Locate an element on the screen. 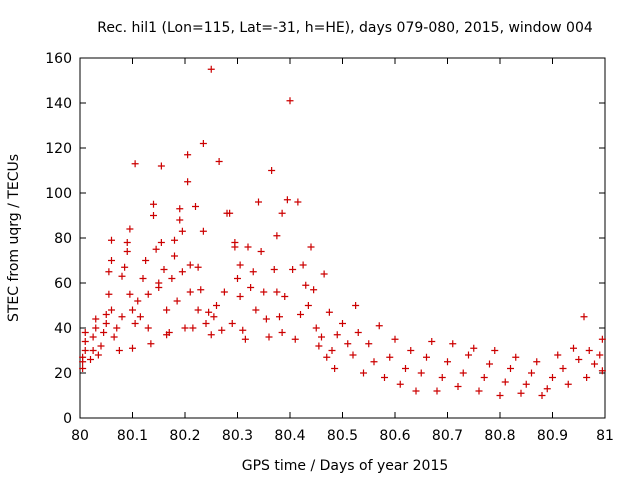 Image resolution: width=640 pixels, height=480 pixels. x-tick-label: 80.9 is located at coordinates (552, 436).